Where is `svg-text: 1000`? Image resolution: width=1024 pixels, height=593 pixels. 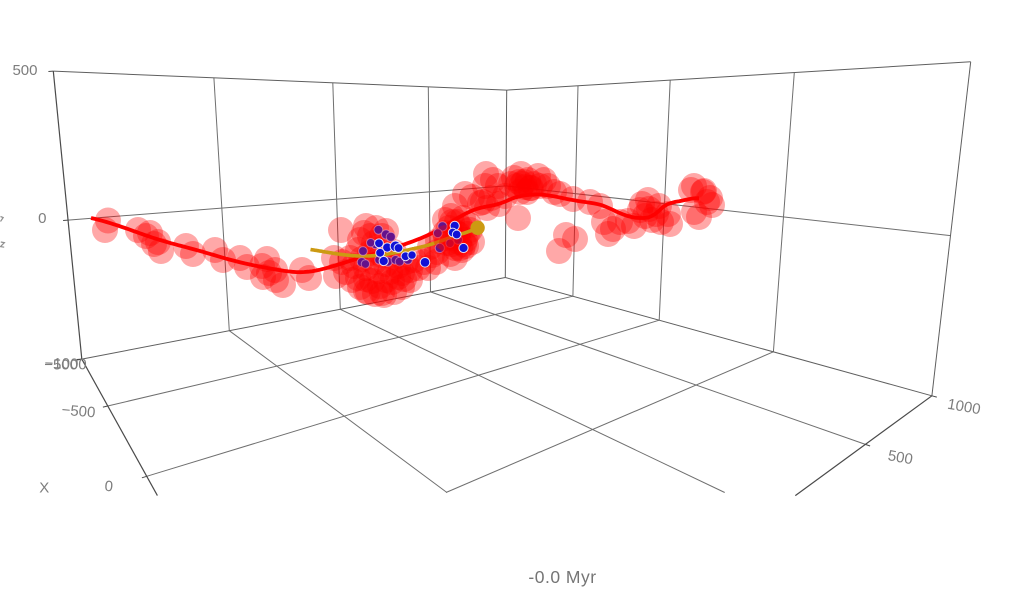
svg-text: 1000 is located at coordinates (964, 407).